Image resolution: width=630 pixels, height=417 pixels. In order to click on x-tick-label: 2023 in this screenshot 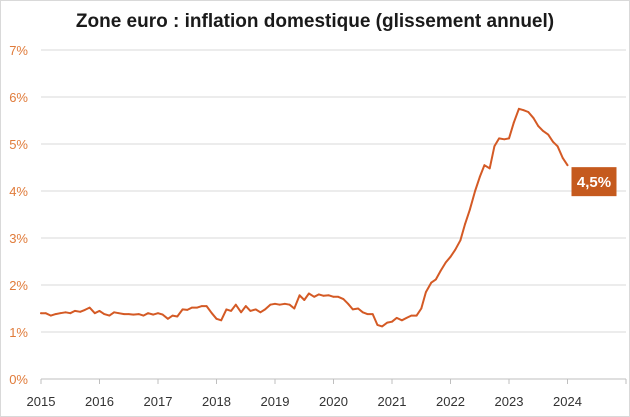, I will do `click(509, 401)`.